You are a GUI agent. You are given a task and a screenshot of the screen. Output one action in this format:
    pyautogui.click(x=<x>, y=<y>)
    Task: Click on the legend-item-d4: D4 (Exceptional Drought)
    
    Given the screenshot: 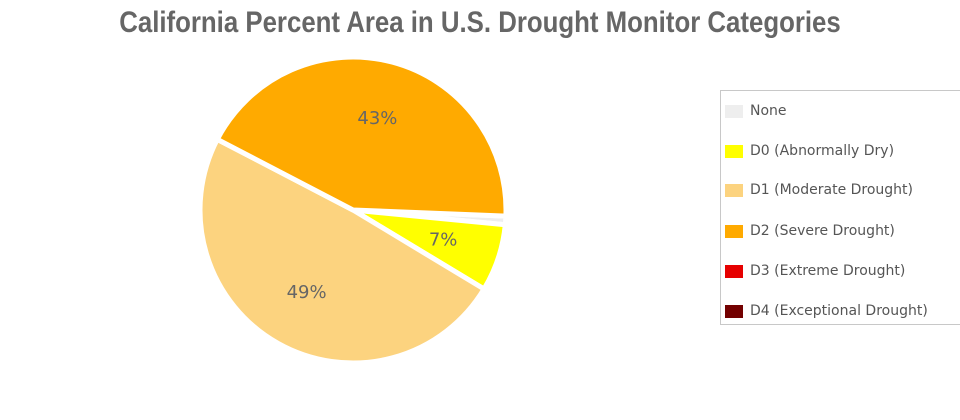 What is the action you would take?
    pyautogui.click(x=826, y=311)
    